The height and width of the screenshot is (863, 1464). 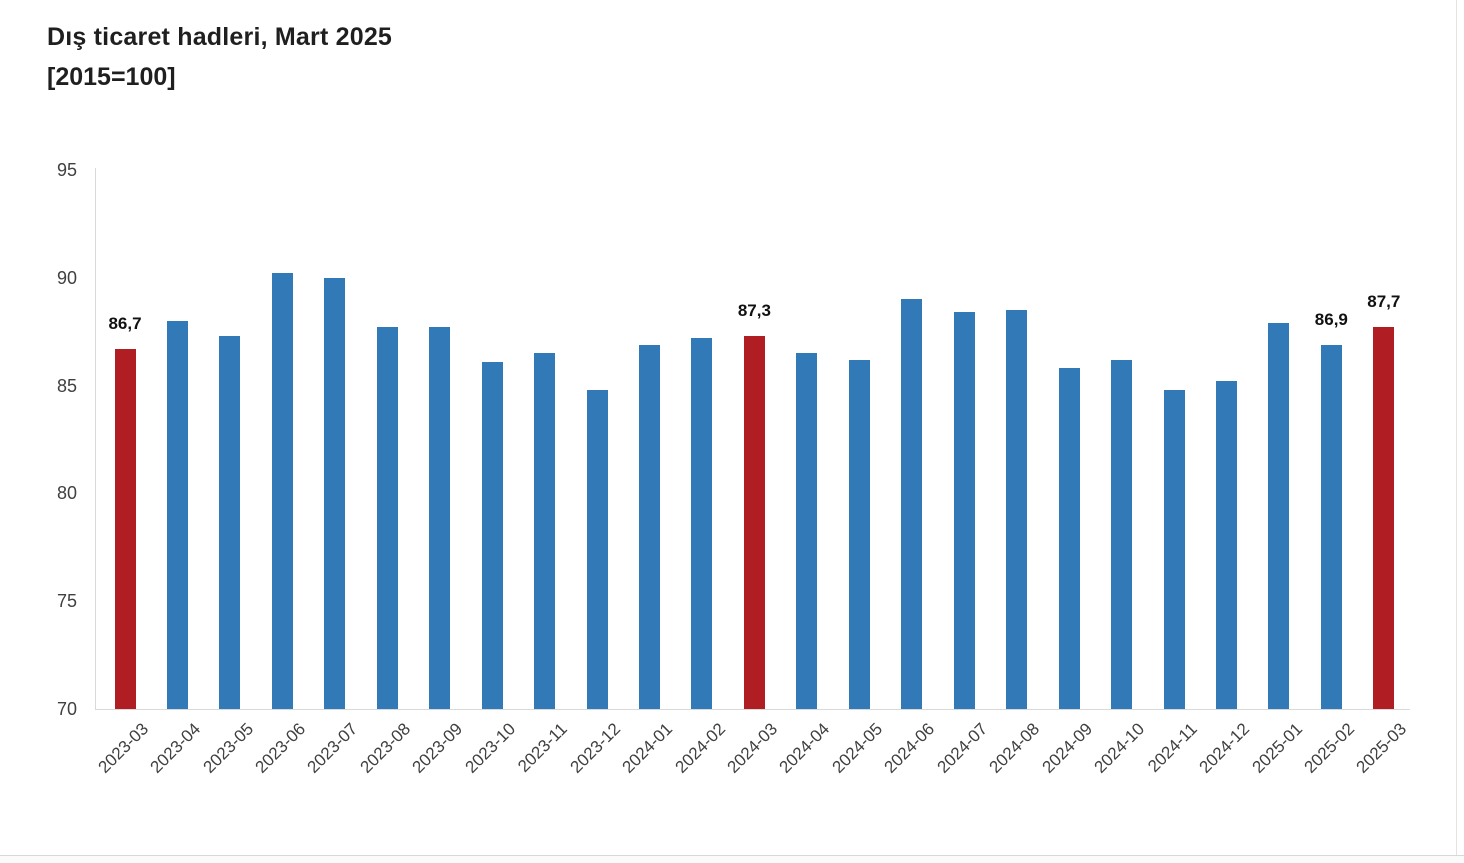 What do you see at coordinates (647, 748) in the screenshot?
I see `x-tick-label-2024-01: 2024-01` at bounding box center [647, 748].